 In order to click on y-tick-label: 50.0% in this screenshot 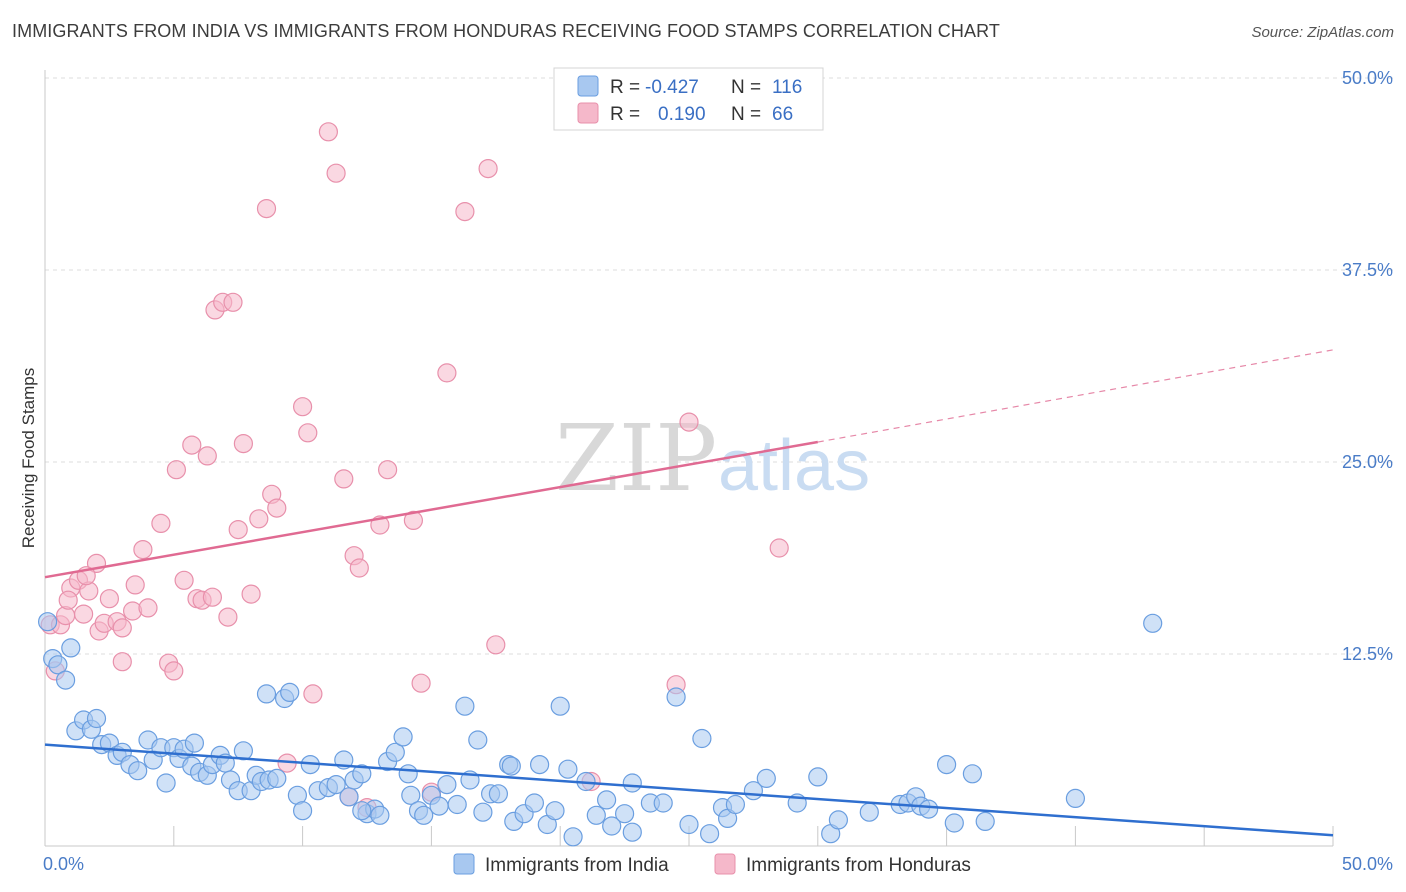, I will do `click(1367, 78)`.